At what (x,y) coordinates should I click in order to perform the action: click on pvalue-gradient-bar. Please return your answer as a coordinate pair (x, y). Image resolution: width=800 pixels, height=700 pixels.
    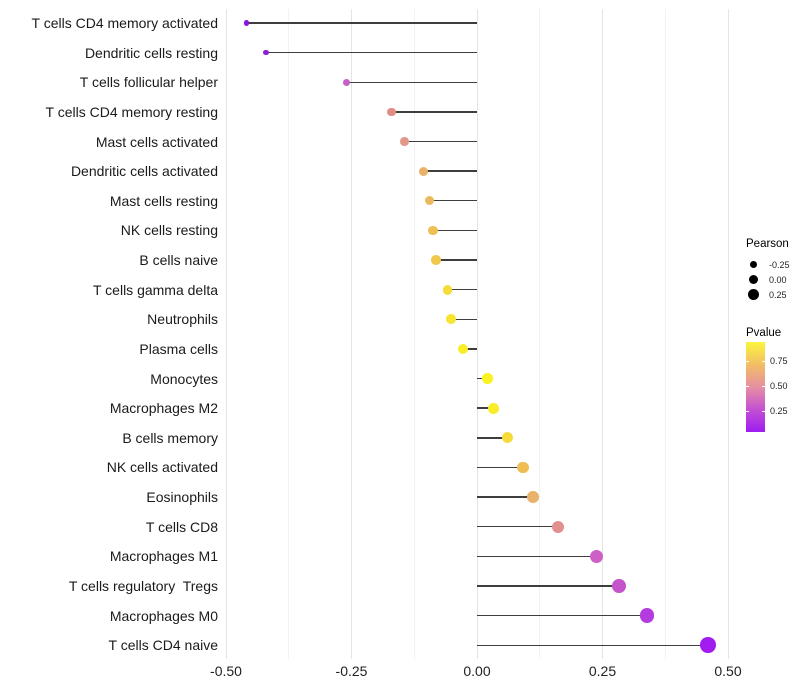
    Looking at the image, I should click on (755, 387).